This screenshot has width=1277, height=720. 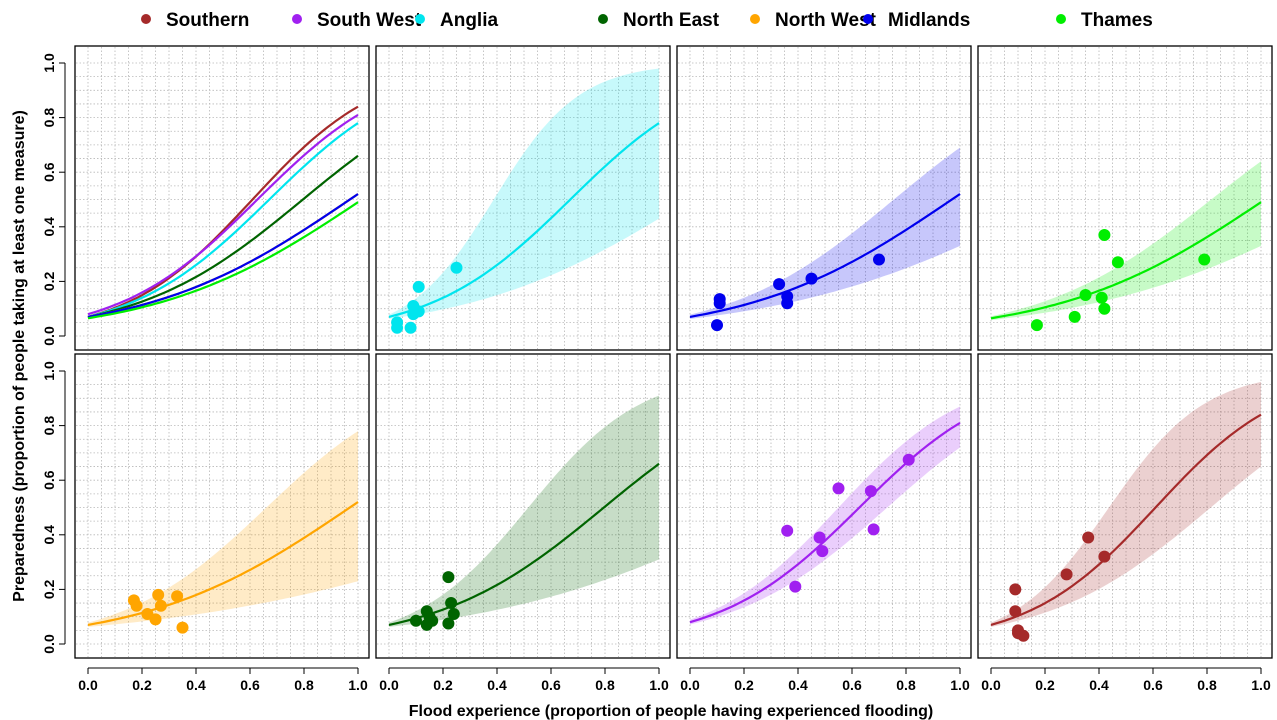 I want to click on fit-line-anglia, so click(x=223, y=220).